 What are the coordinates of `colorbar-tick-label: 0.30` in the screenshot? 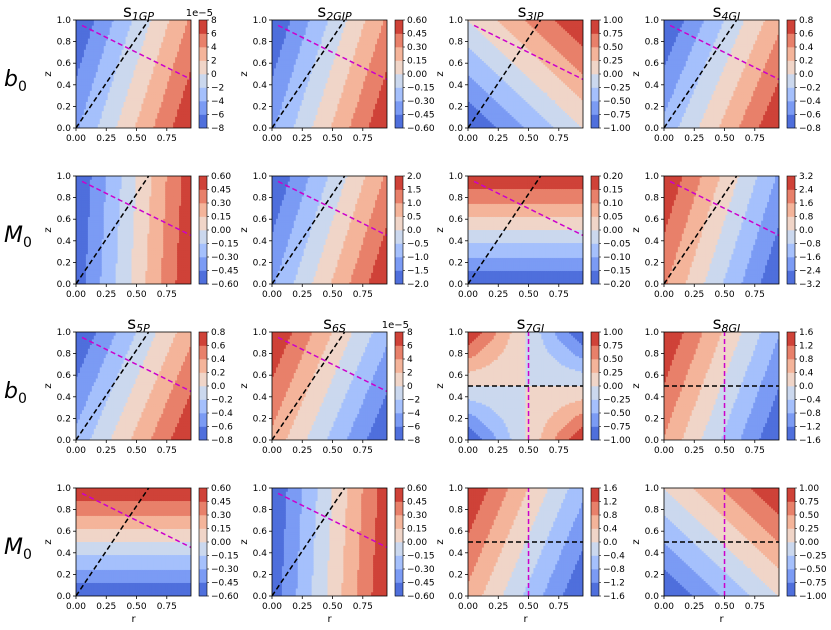 It's located at (221, 516).